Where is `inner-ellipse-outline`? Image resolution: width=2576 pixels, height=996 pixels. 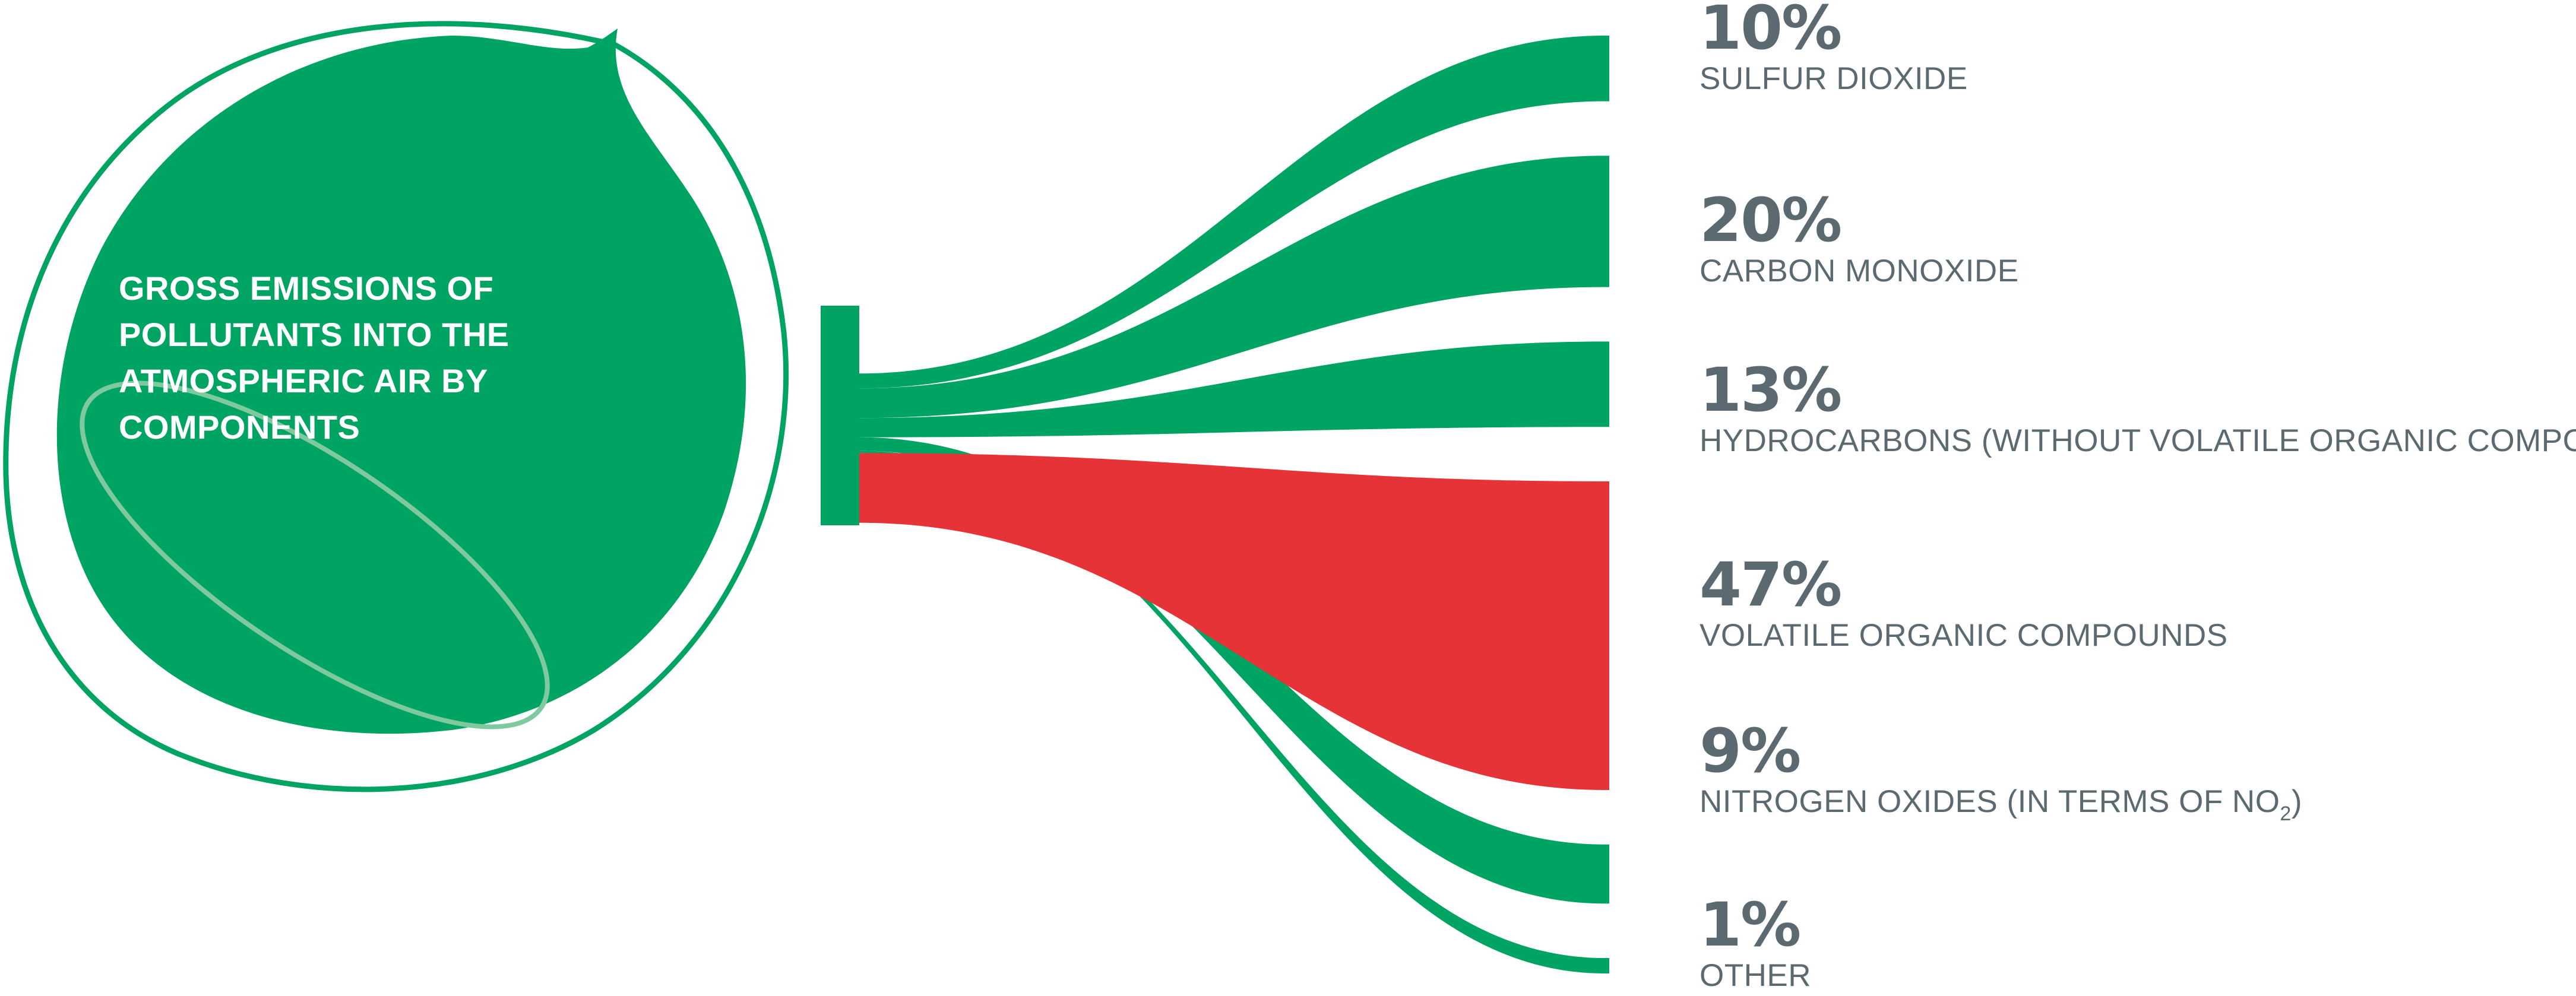 inner-ellipse-outline is located at coordinates (315, 554).